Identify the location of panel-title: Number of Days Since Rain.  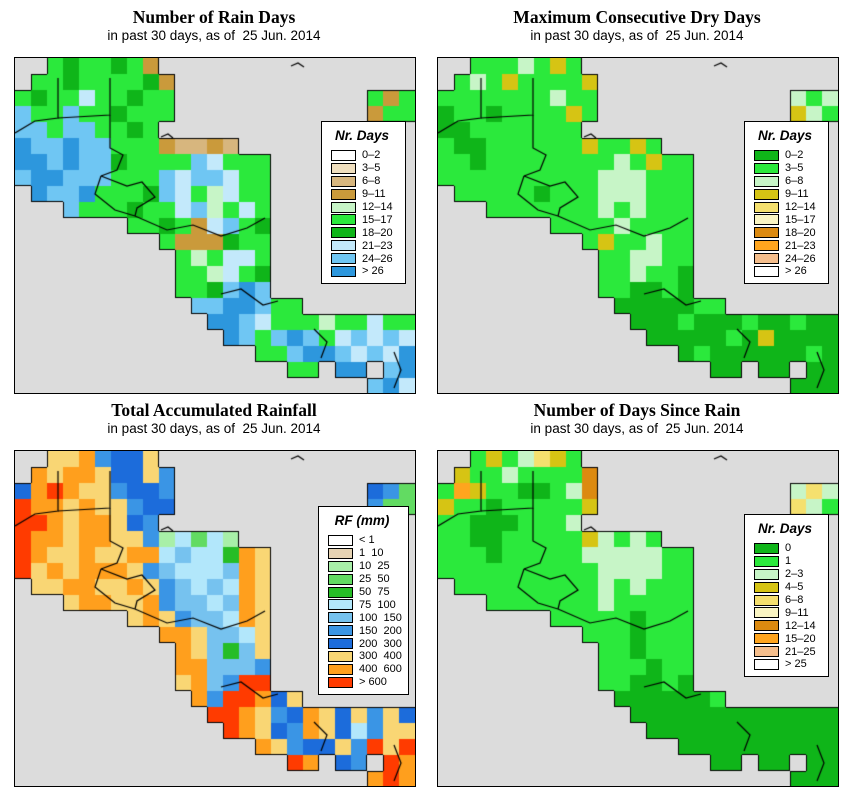
(637, 410).